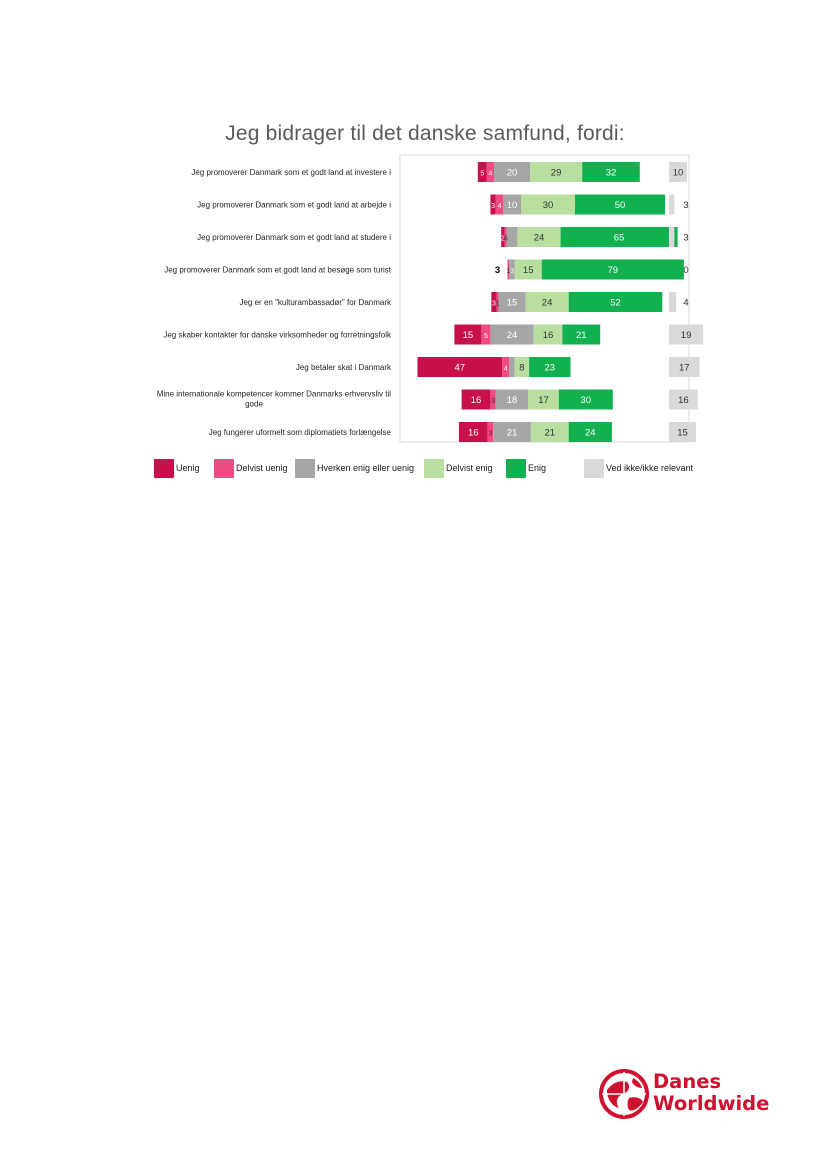  What do you see at coordinates (686, 335) in the screenshot?
I see `data-label-ved-ikke: 19` at bounding box center [686, 335].